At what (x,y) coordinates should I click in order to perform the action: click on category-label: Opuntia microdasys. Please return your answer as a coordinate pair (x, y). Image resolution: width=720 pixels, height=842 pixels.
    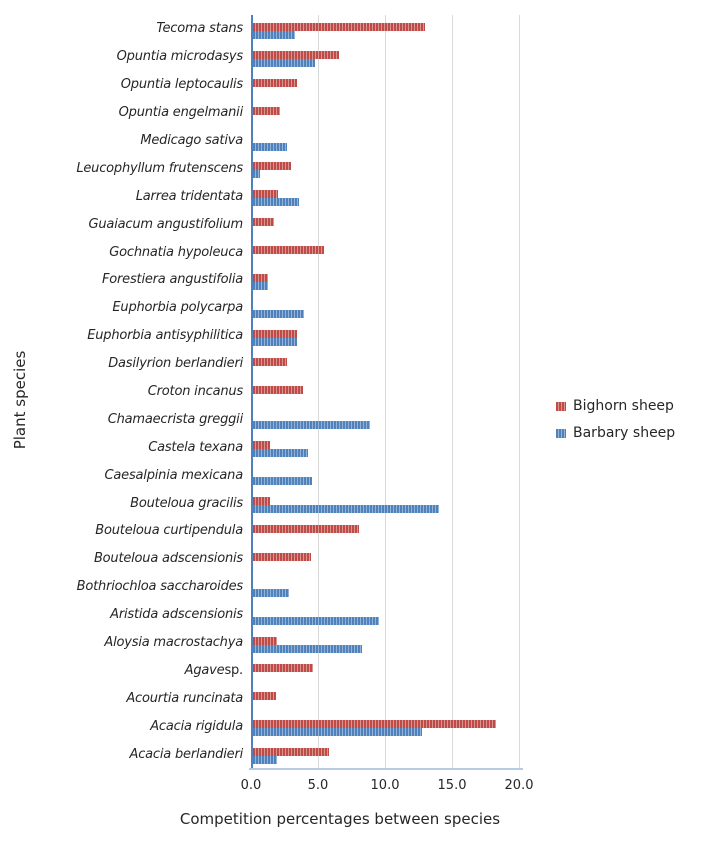
    Looking at the image, I should click on (180, 57).